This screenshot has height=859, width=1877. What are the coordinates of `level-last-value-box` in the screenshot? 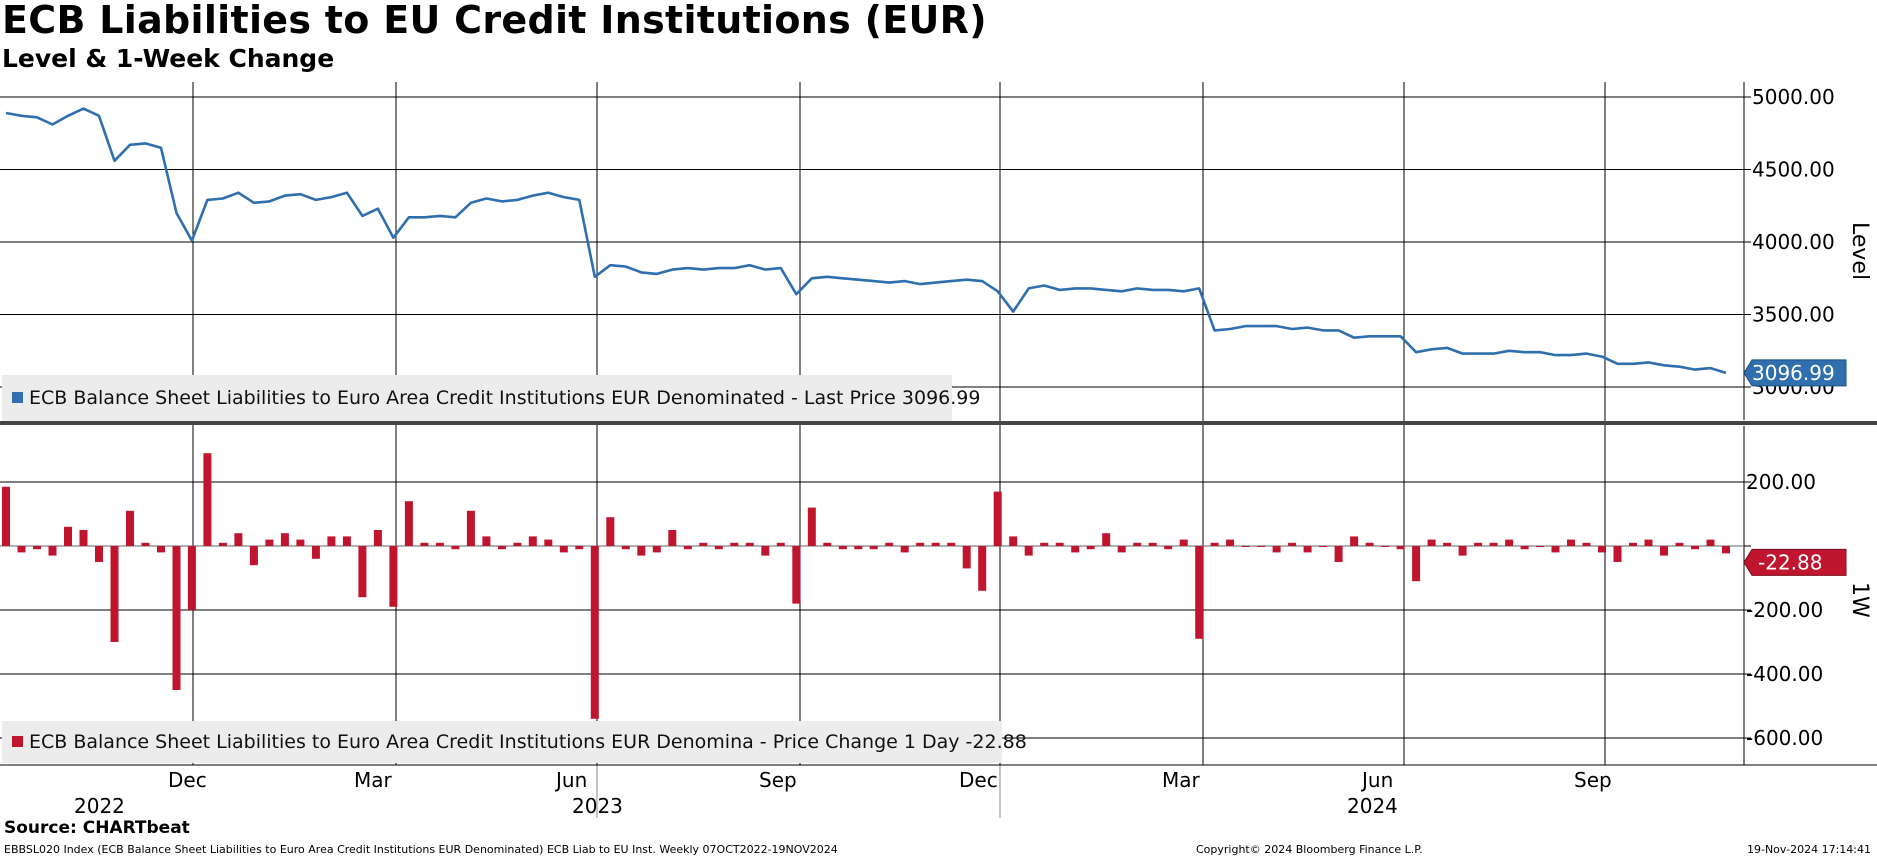 It's located at (1795, 373).